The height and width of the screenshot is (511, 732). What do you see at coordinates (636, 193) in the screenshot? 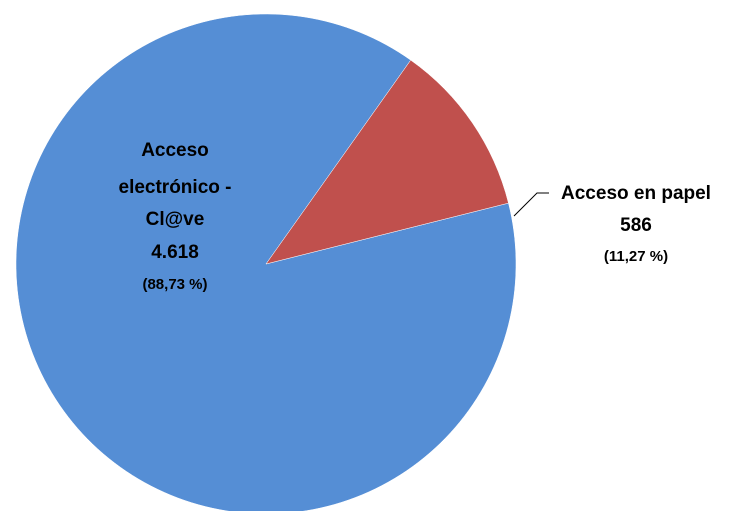
I see `label-line: Acceso en papel` at bounding box center [636, 193].